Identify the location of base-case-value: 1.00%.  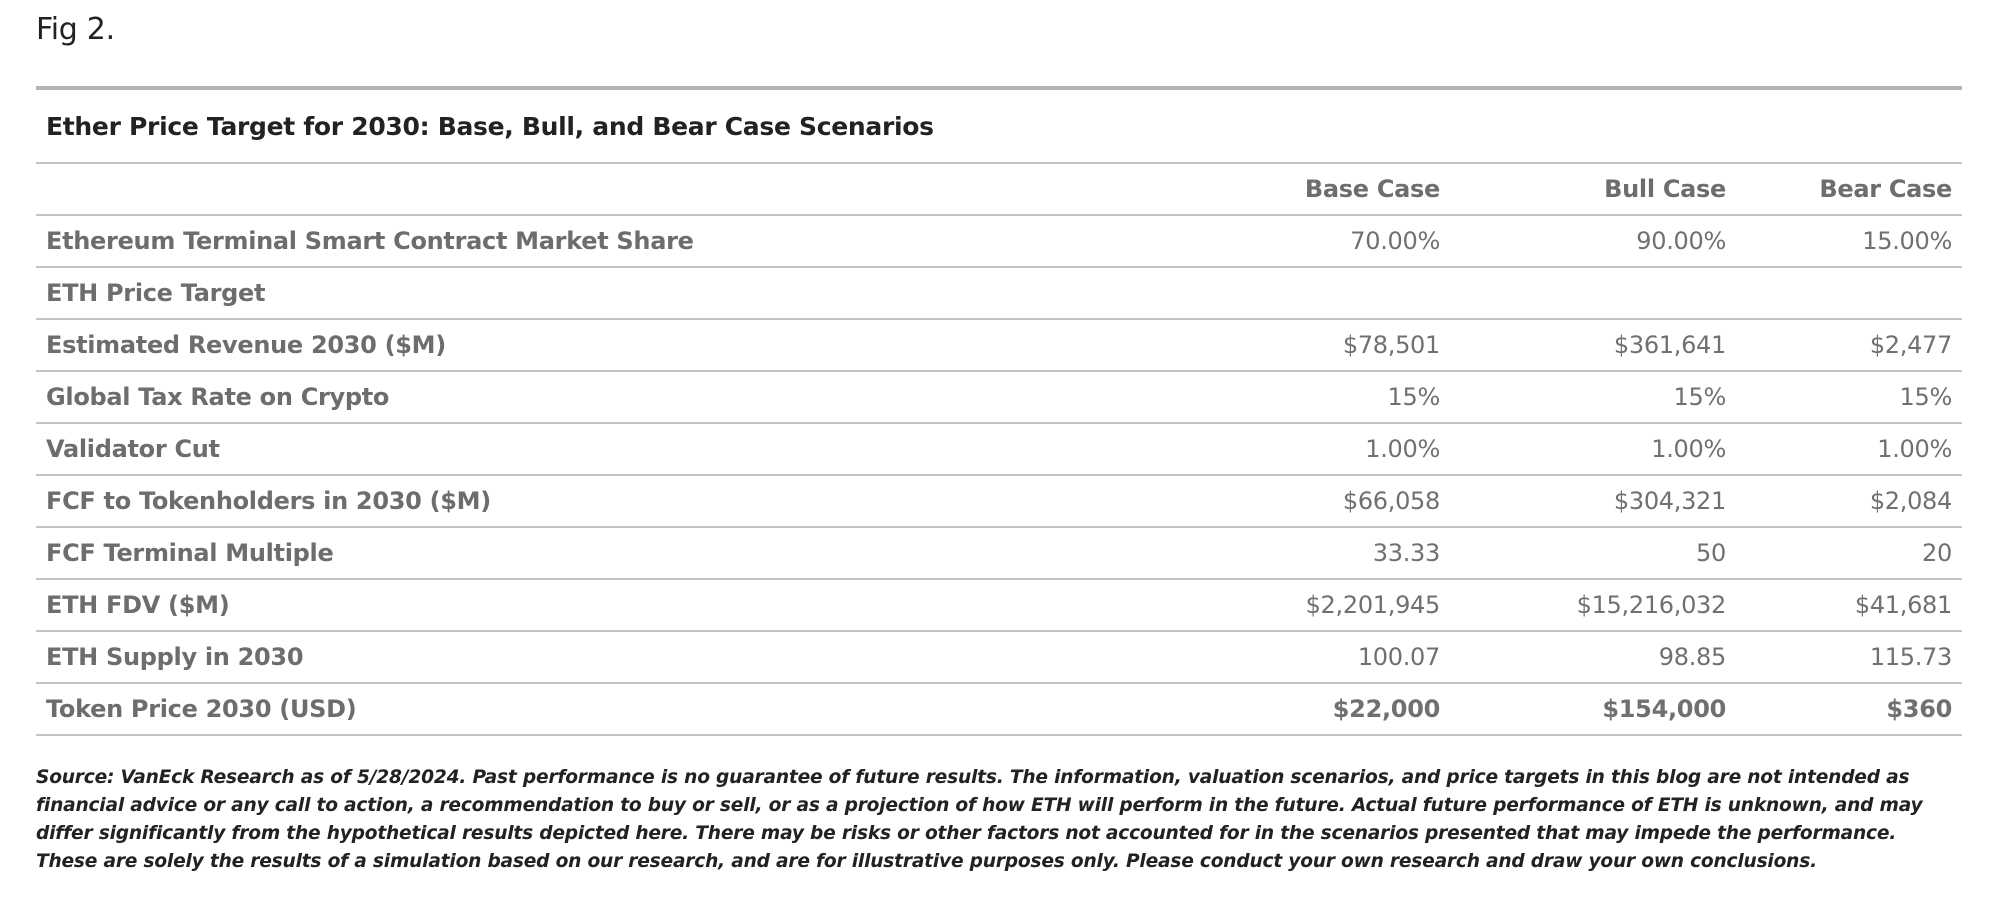
(1330, 449).